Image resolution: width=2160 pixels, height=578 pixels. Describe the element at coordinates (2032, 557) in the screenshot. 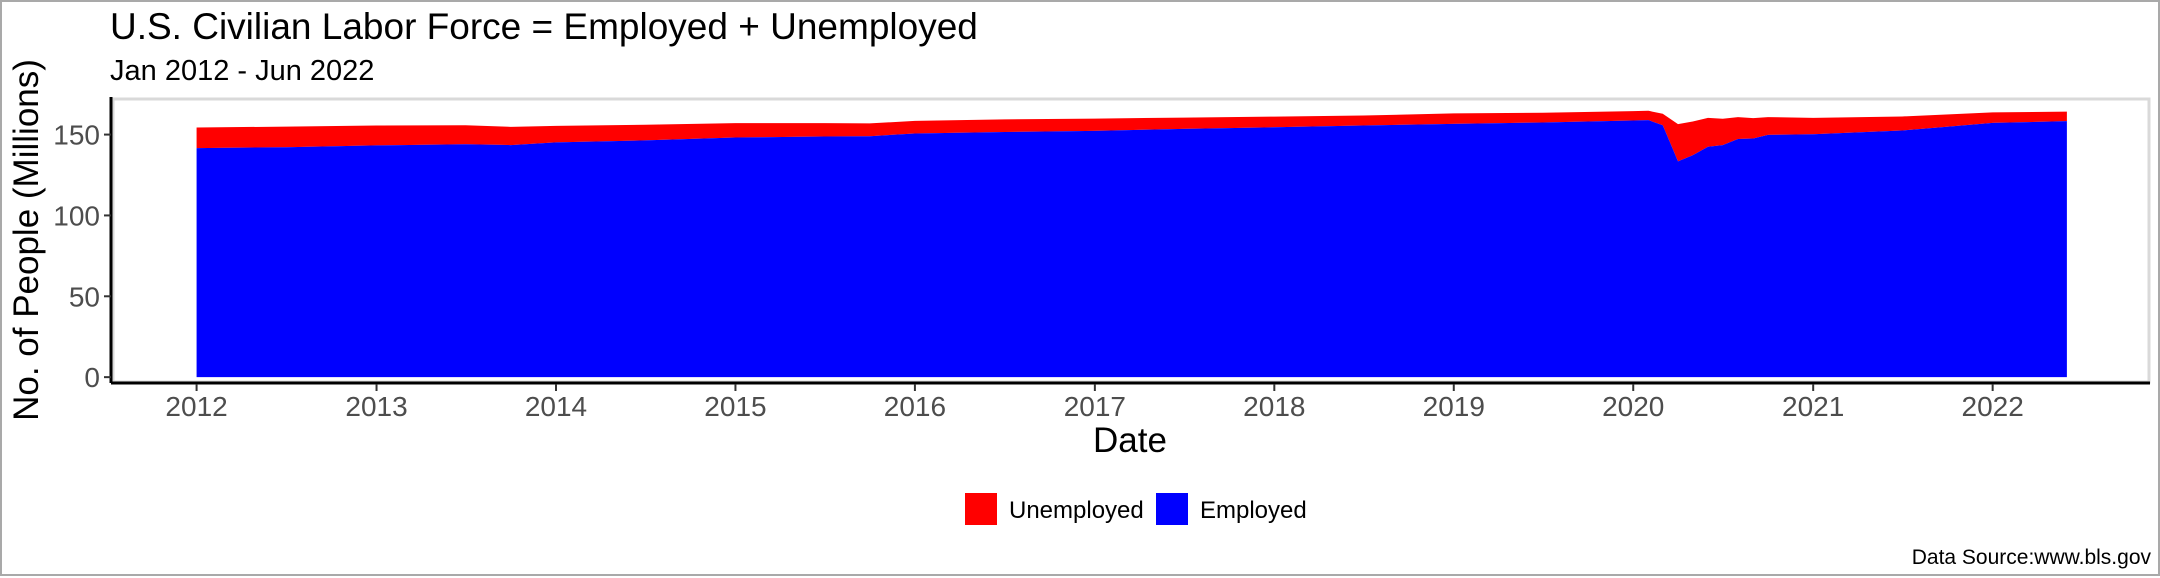

I see `data-source-note: Data Source:www.bls.gov` at that location.